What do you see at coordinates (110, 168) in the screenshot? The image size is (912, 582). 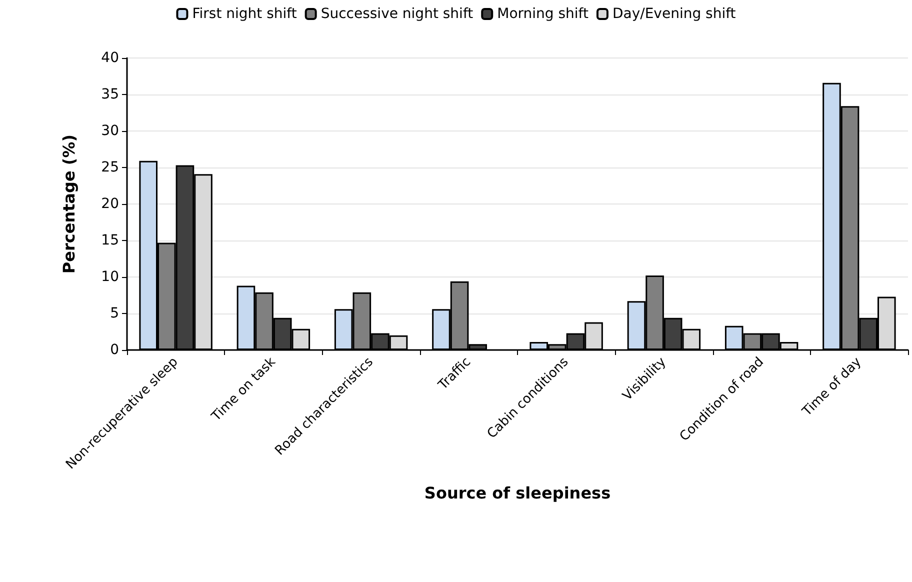 I see `y-tick-label: 25` at bounding box center [110, 168].